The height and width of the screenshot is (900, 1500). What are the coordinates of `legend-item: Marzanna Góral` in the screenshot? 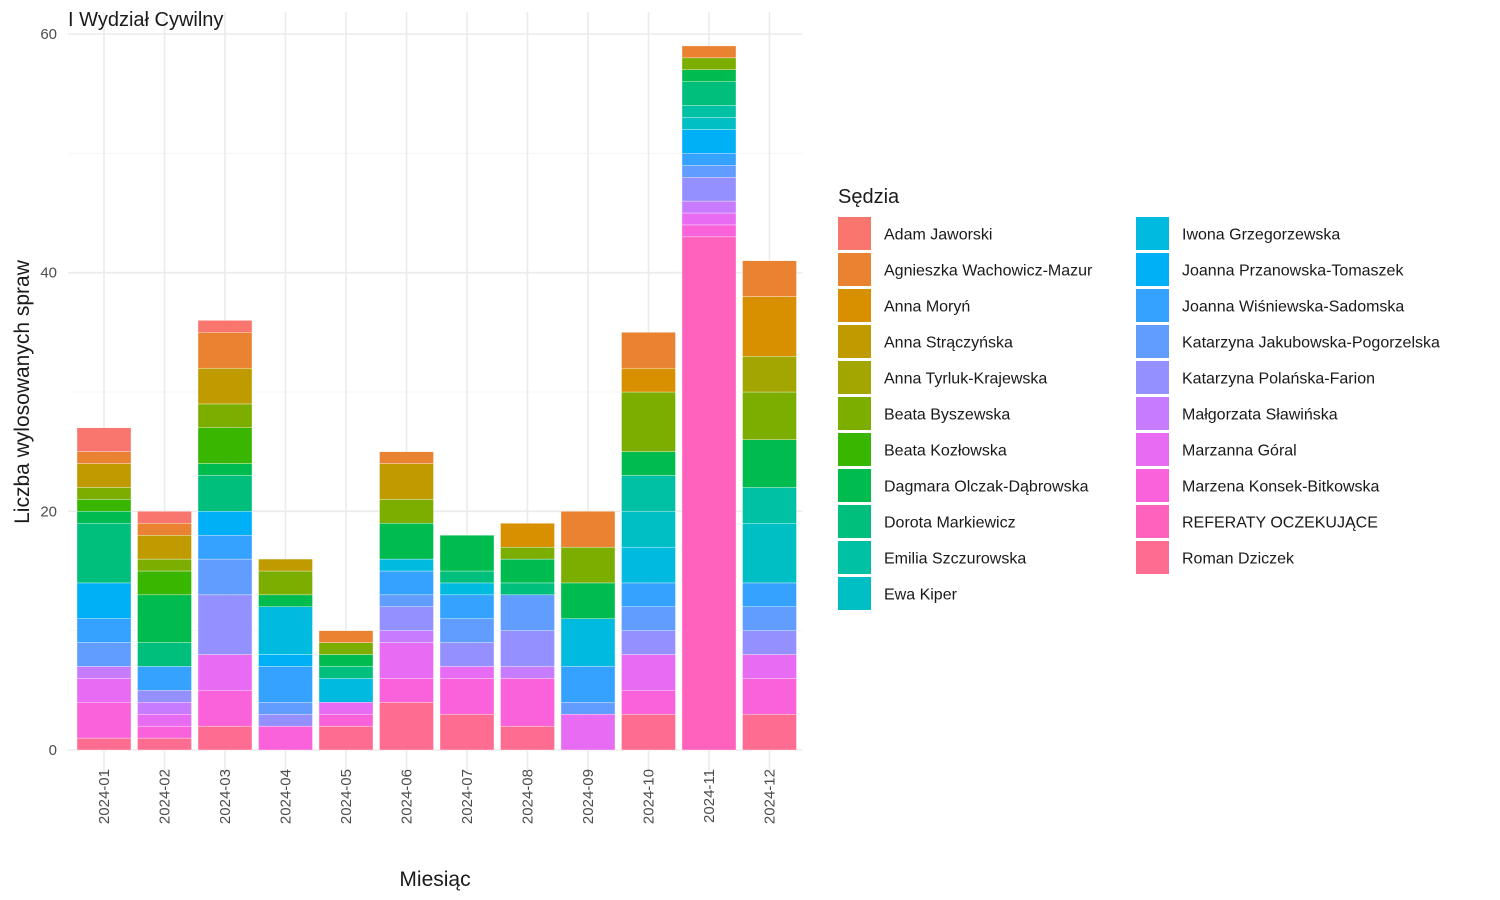 It's located at (1216, 449).